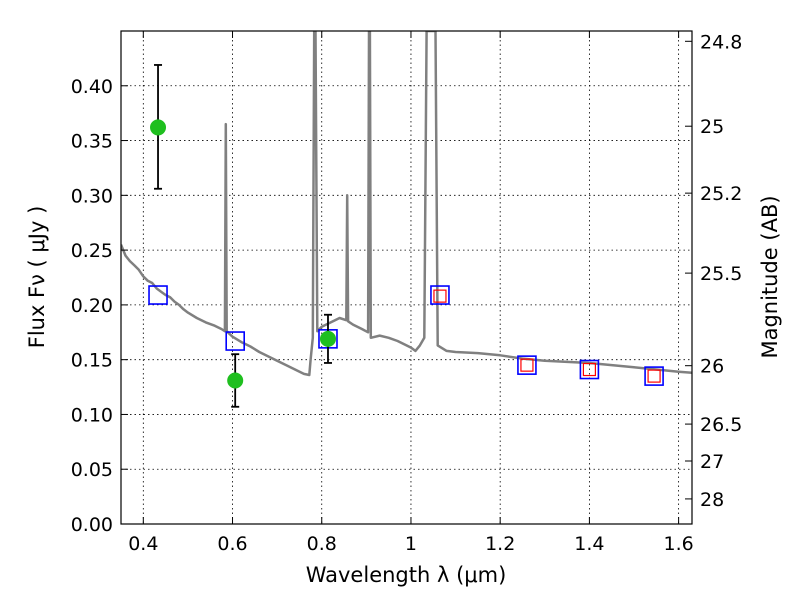 The image size is (800, 600). What do you see at coordinates (721, 274) in the screenshot?
I see `right-tick-label: 25.5` at bounding box center [721, 274].